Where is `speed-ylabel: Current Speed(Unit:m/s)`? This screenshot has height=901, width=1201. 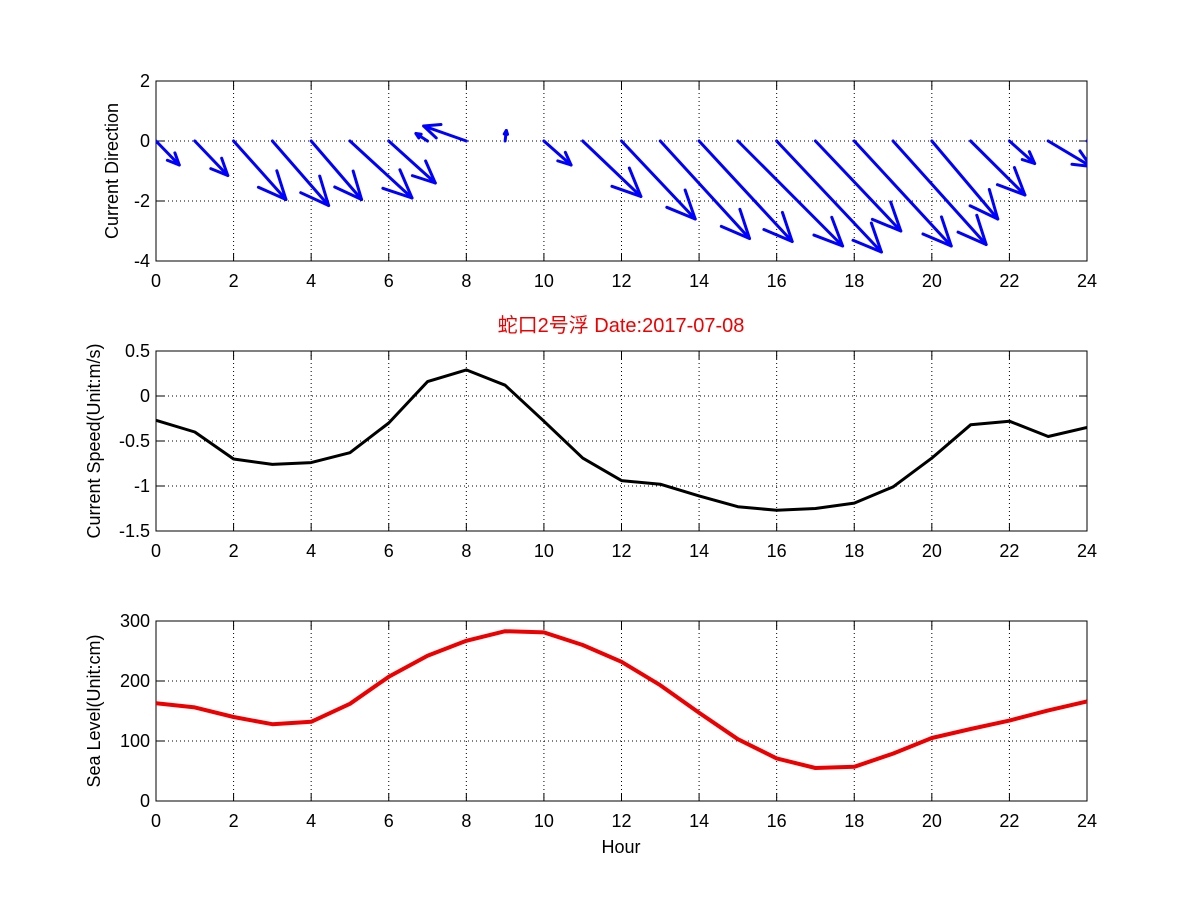 speed-ylabel: Current Speed(Unit:m/s) is located at coordinates (94, 440).